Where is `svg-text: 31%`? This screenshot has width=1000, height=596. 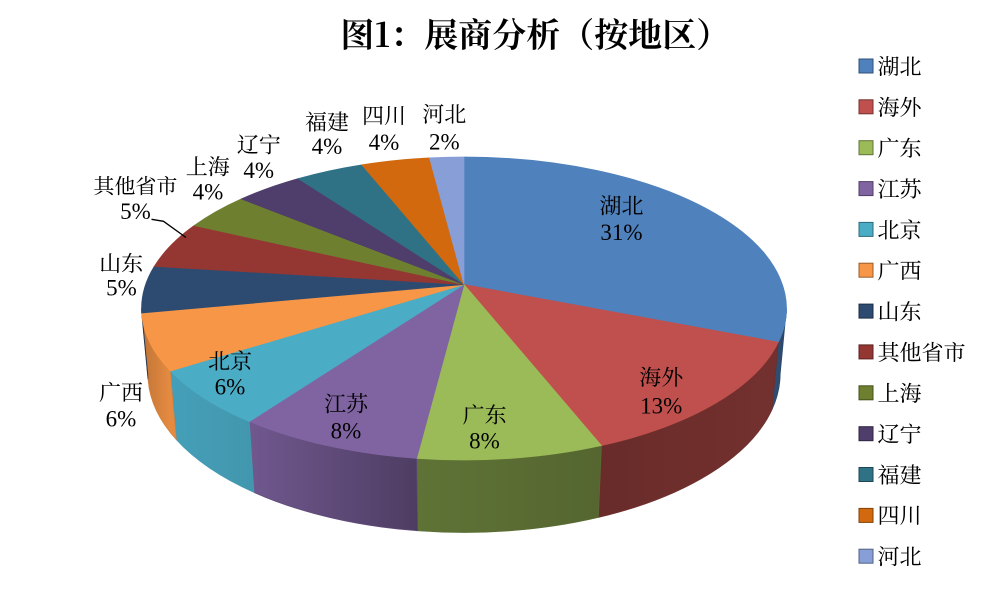 svg-text: 31% is located at coordinates (621, 232).